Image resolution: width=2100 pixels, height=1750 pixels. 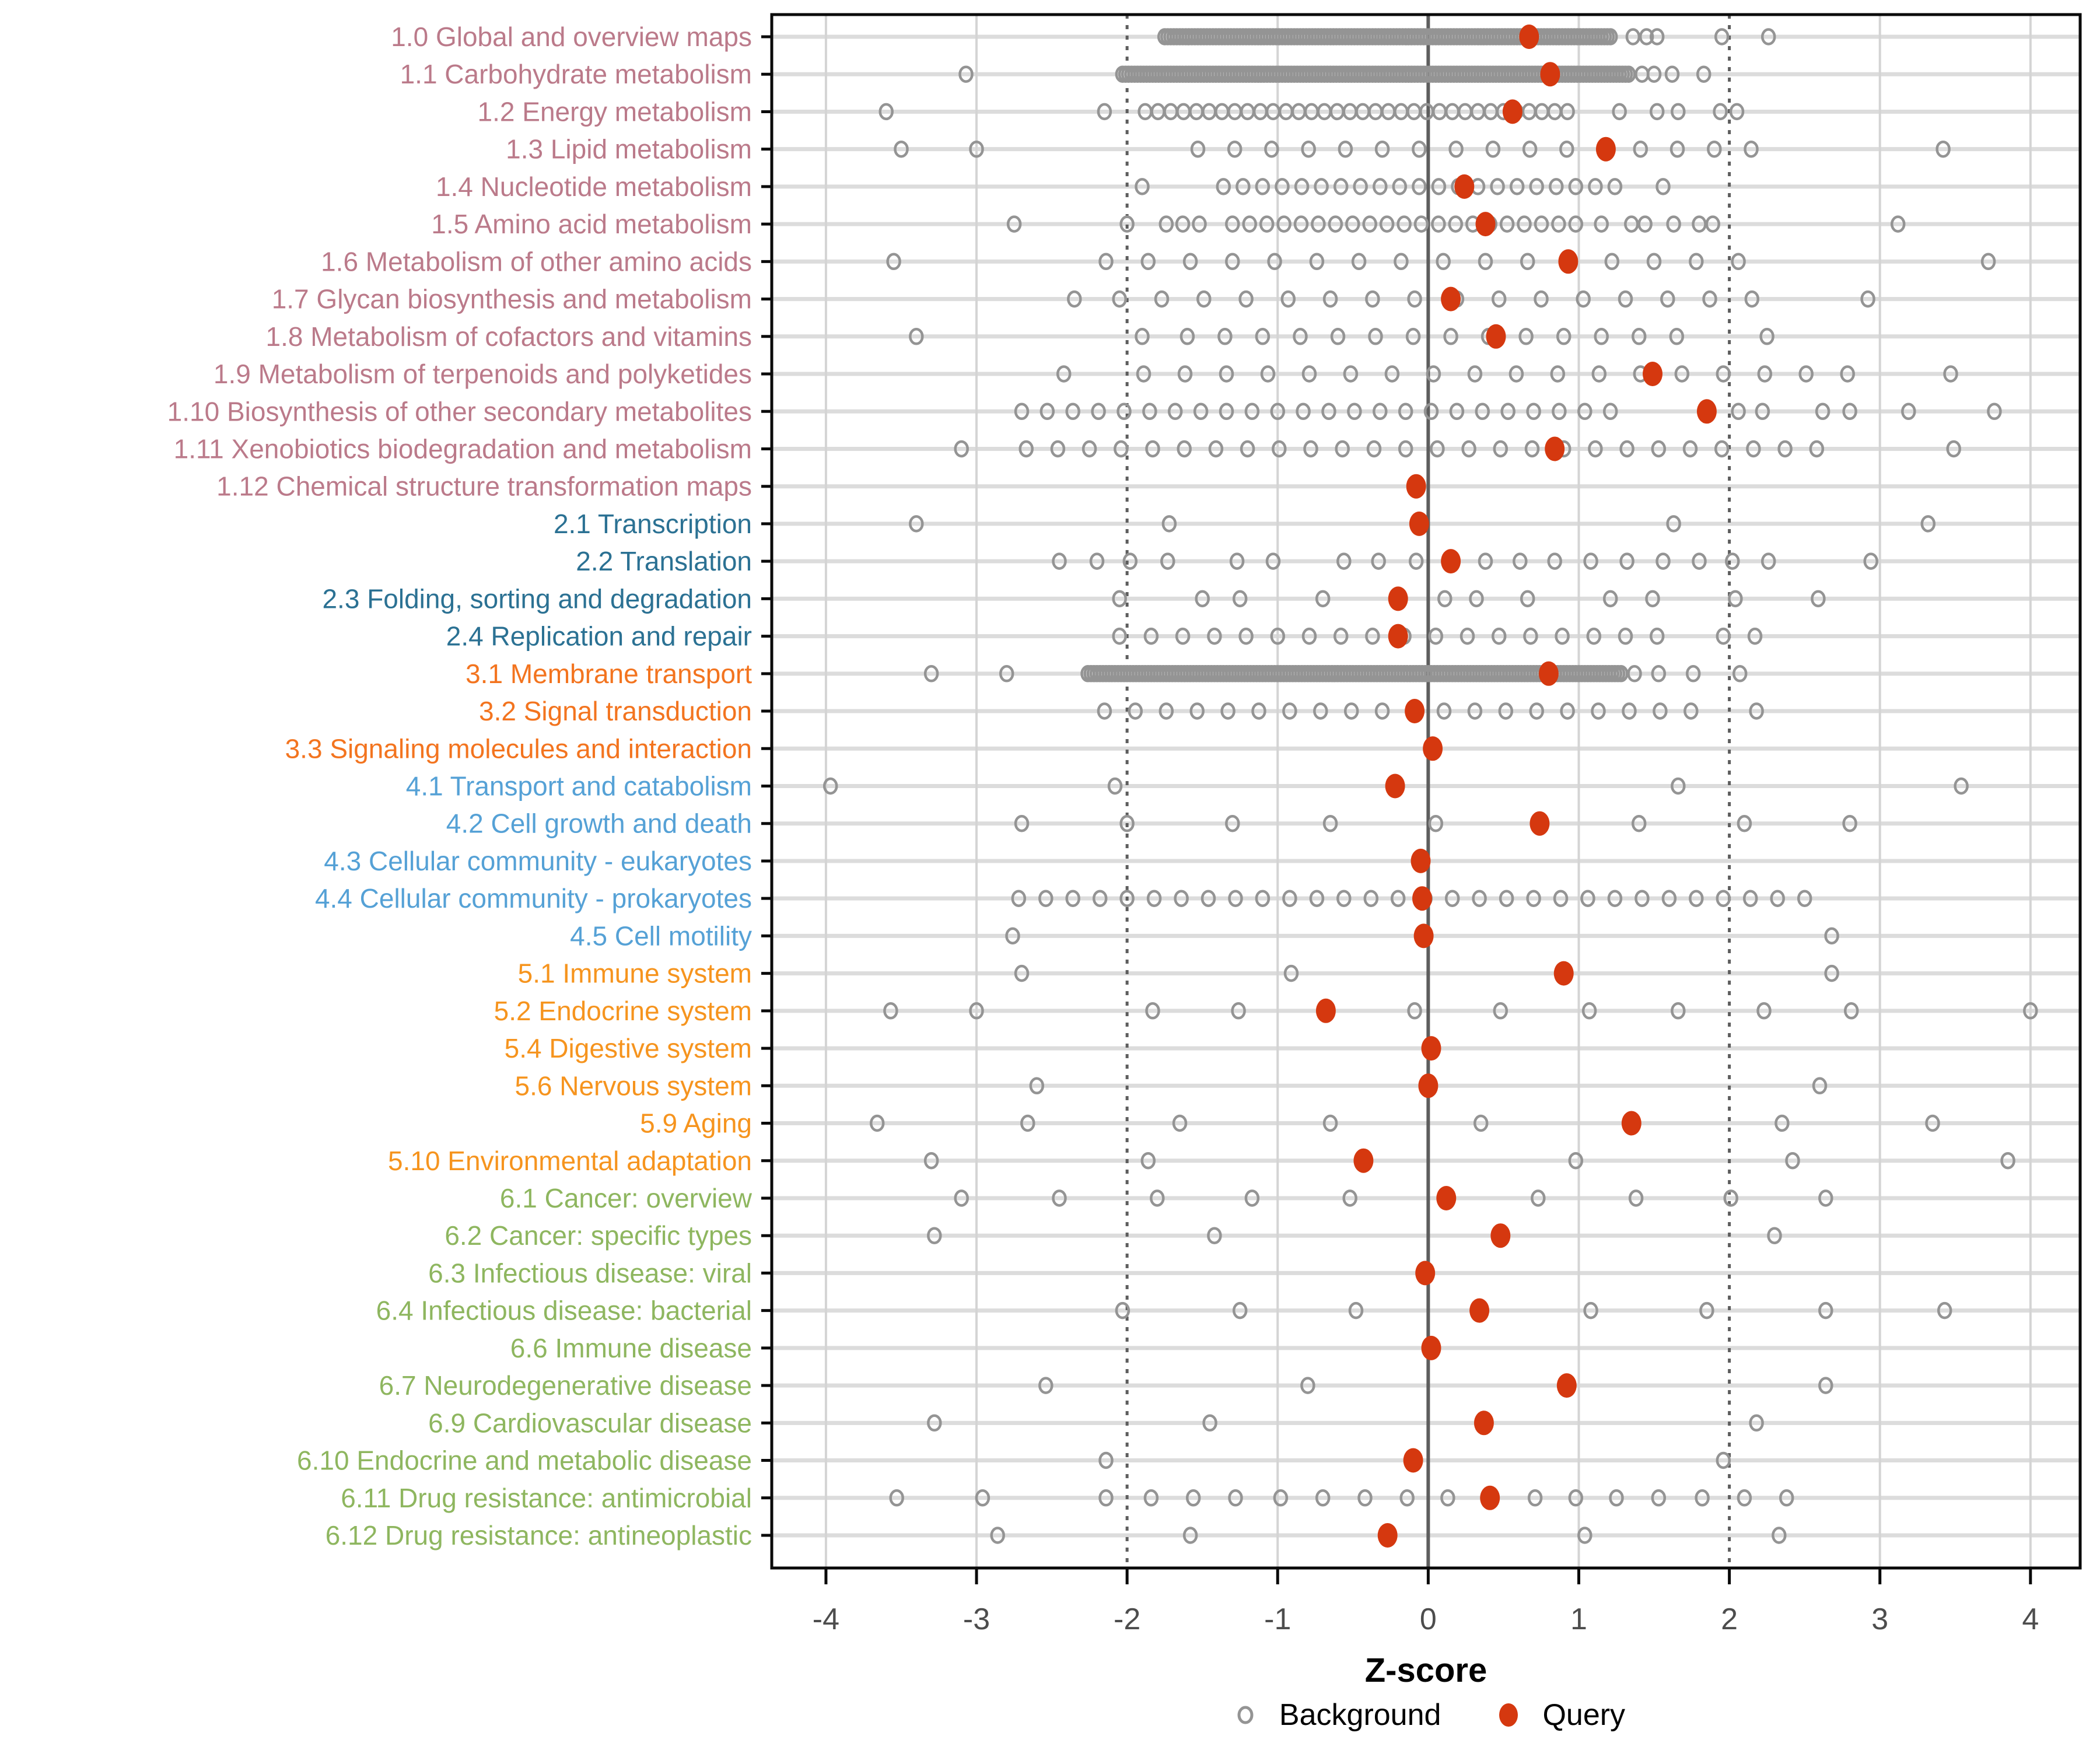 I want to click on x-axis-title: Z-score, so click(x=1426, y=1670).